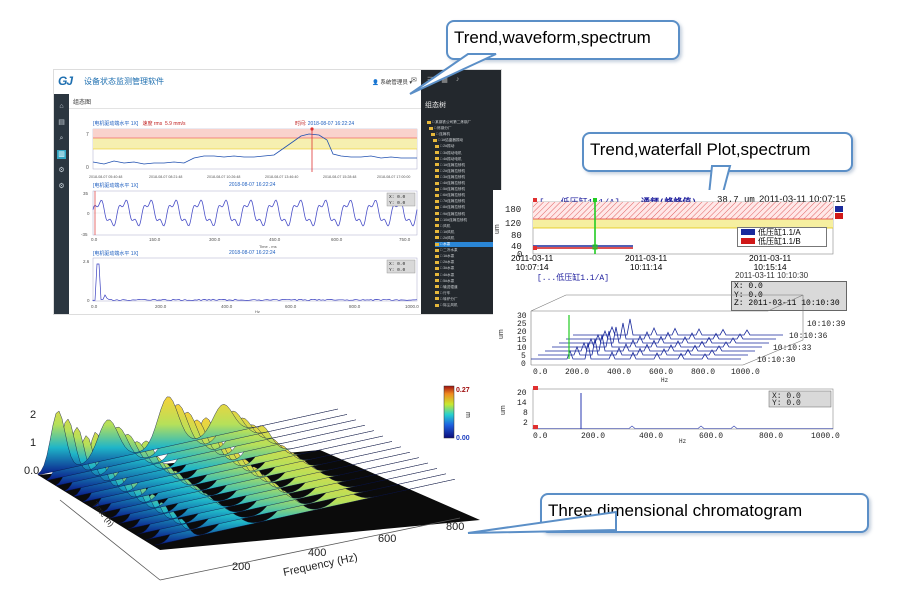  Describe the element at coordinates (397, 197) in the screenshot. I see `waveform-readout-x: X: 0.0` at that location.